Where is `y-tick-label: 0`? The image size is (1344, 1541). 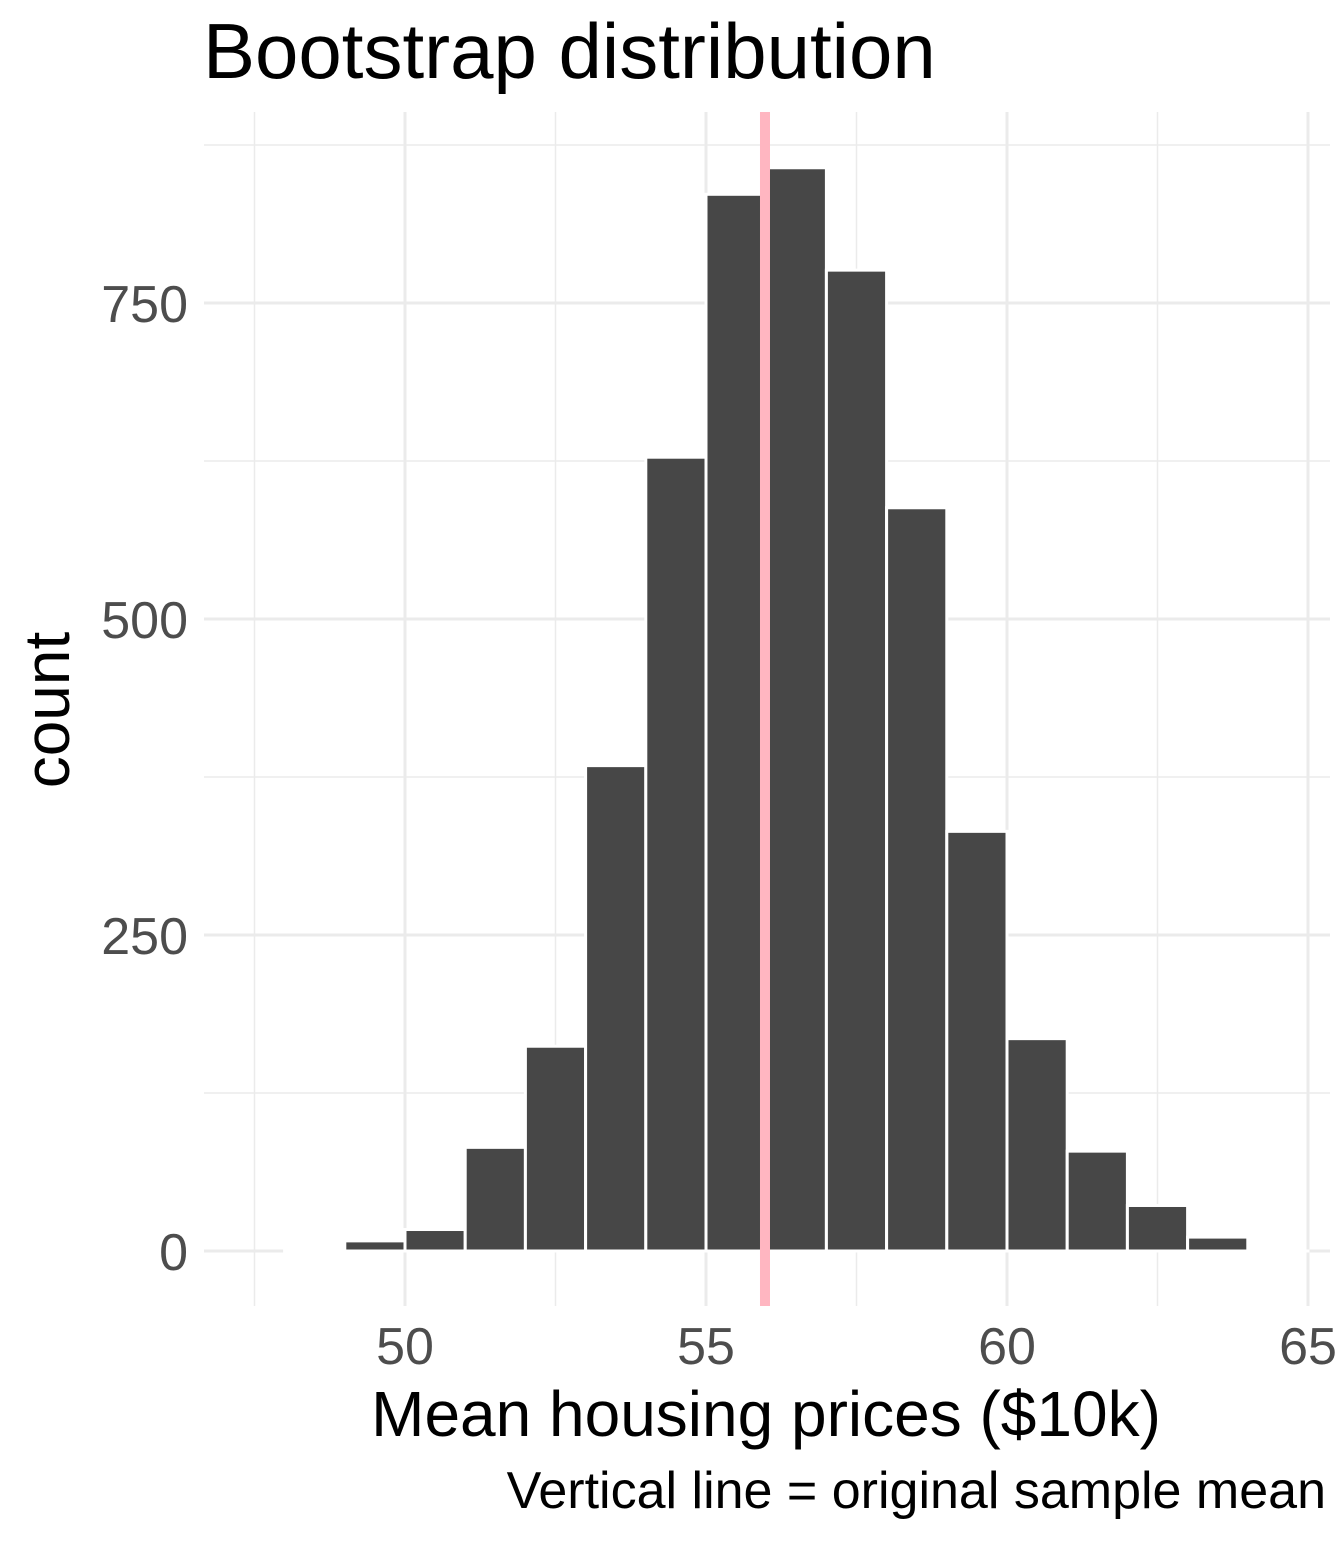
y-tick-label: 0 is located at coordinates (173, 1253).